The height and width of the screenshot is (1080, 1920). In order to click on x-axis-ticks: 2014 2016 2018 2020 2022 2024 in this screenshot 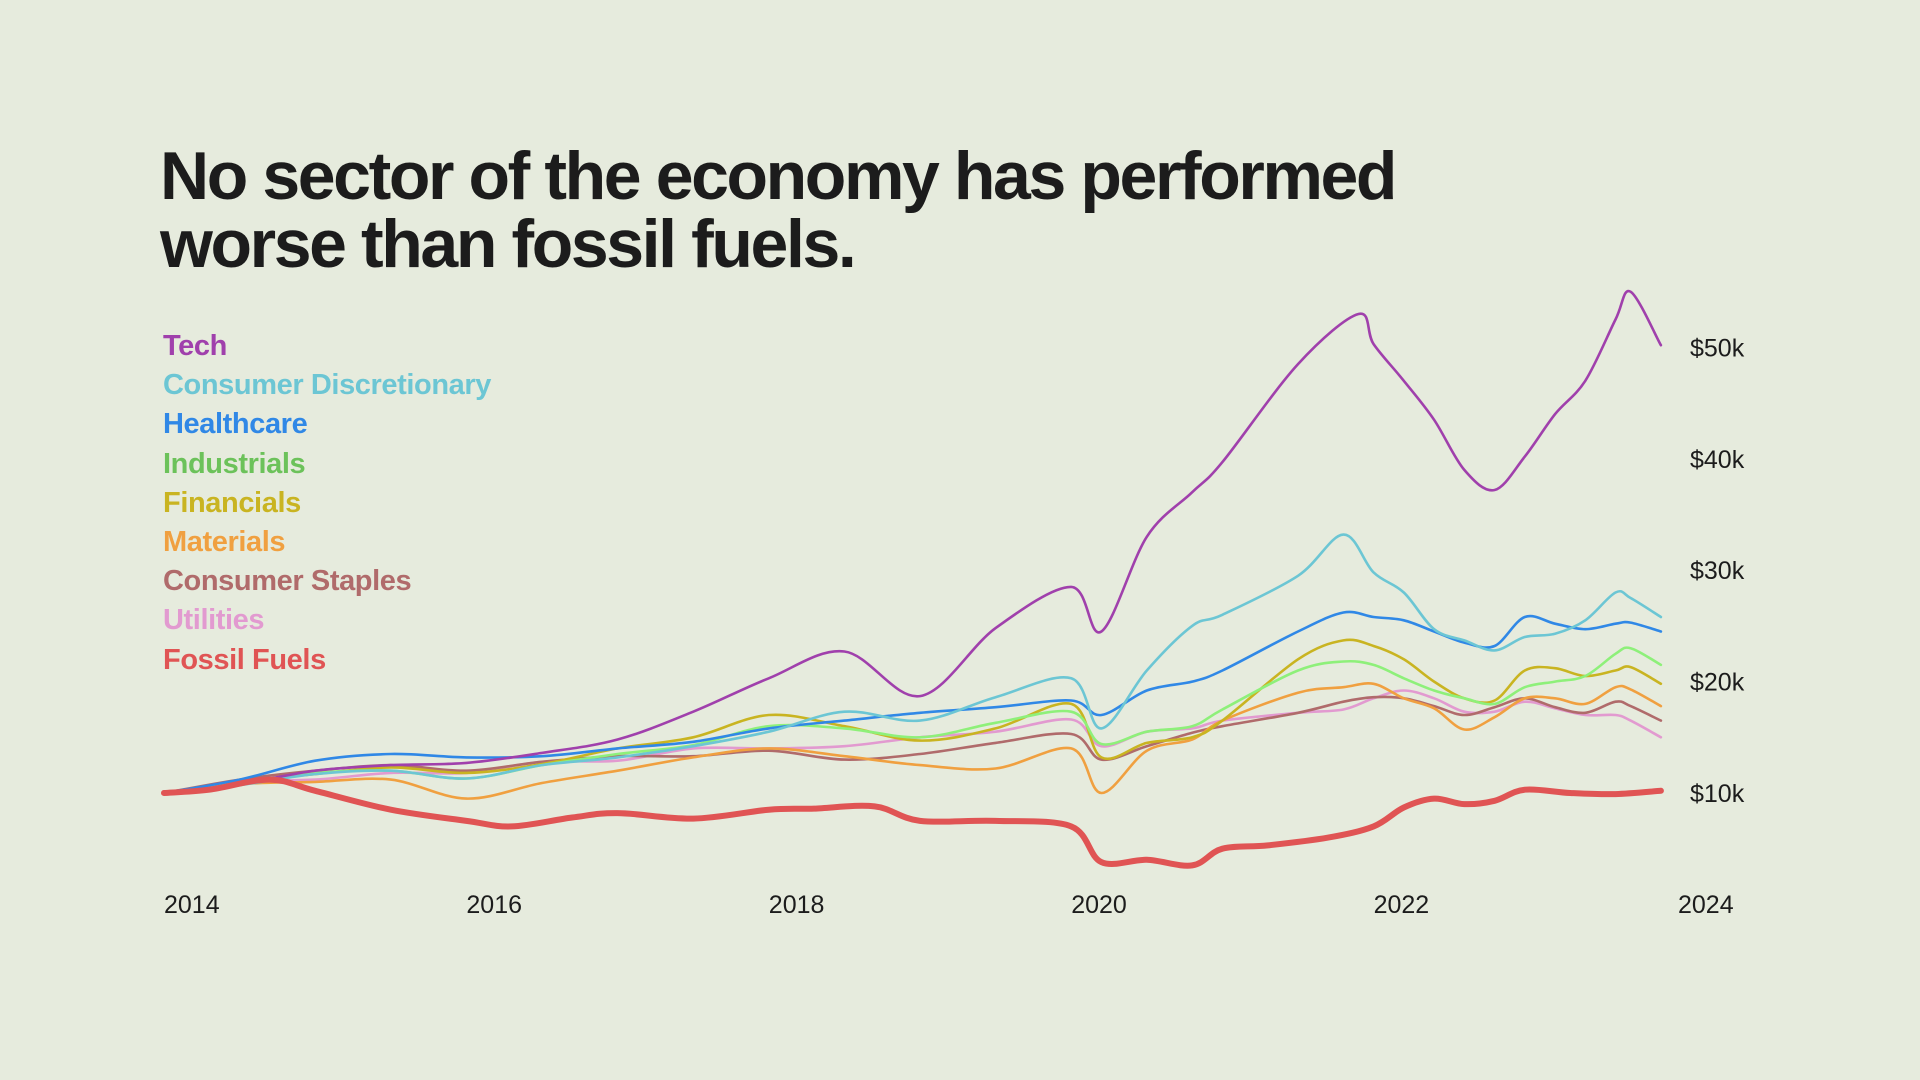, I will do `click(949, 905)`.